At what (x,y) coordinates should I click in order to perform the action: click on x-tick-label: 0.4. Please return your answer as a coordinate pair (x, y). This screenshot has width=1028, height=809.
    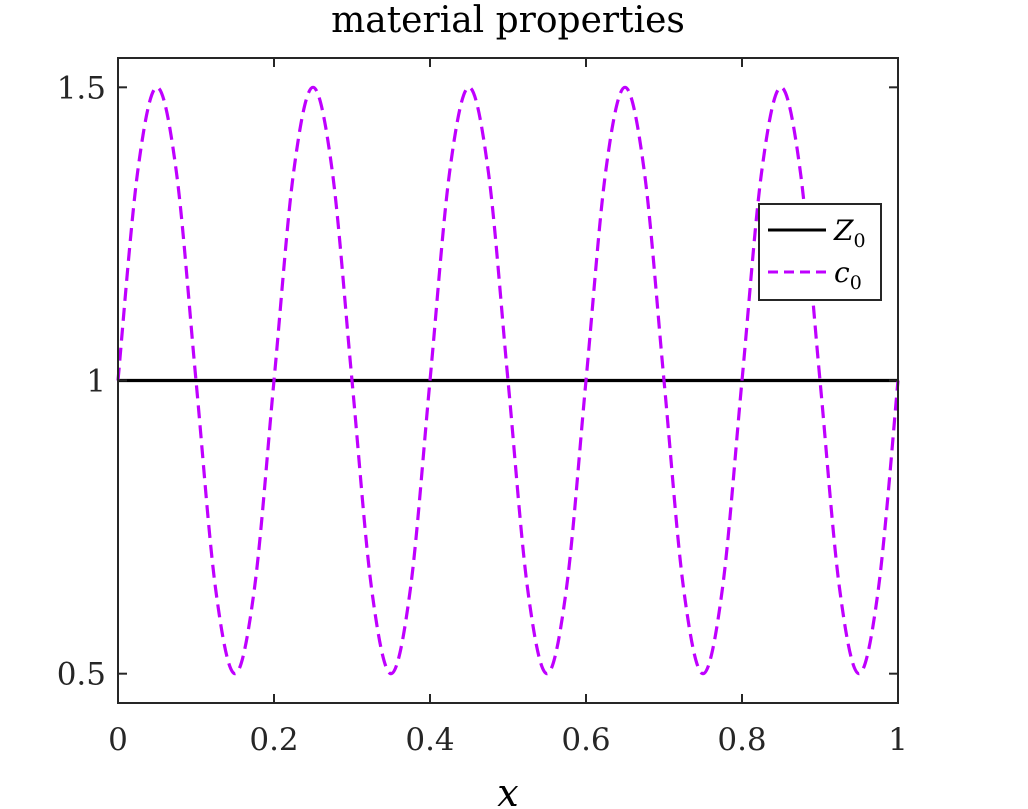
    Looking at the image, I should click on (429, 740).